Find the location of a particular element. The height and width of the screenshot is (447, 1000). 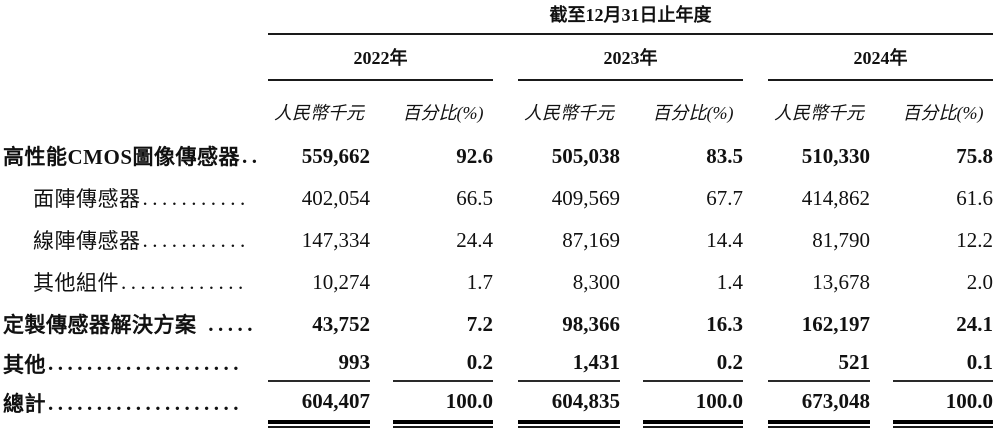

cell-percent-2024: 100.0 is located at coordinates (943, 403).